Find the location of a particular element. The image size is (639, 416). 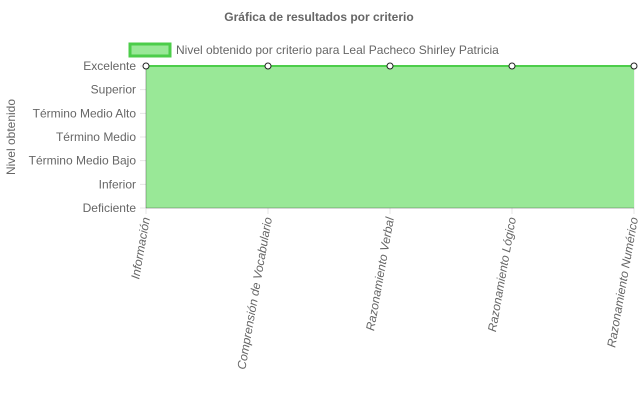

y-tick-label: Deficiente is located at coordinates (110, 208).